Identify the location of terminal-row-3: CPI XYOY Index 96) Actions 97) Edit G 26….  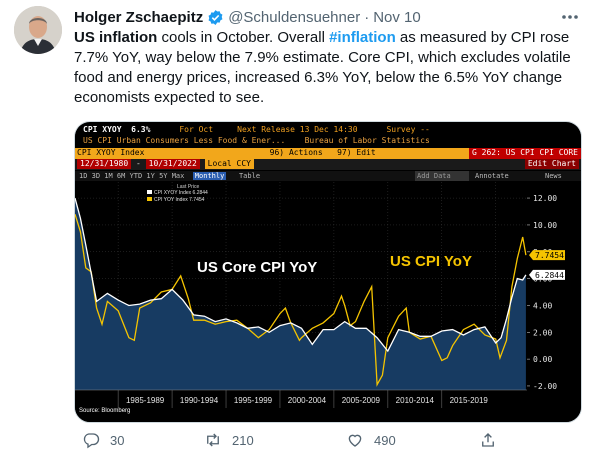
(328, 153).